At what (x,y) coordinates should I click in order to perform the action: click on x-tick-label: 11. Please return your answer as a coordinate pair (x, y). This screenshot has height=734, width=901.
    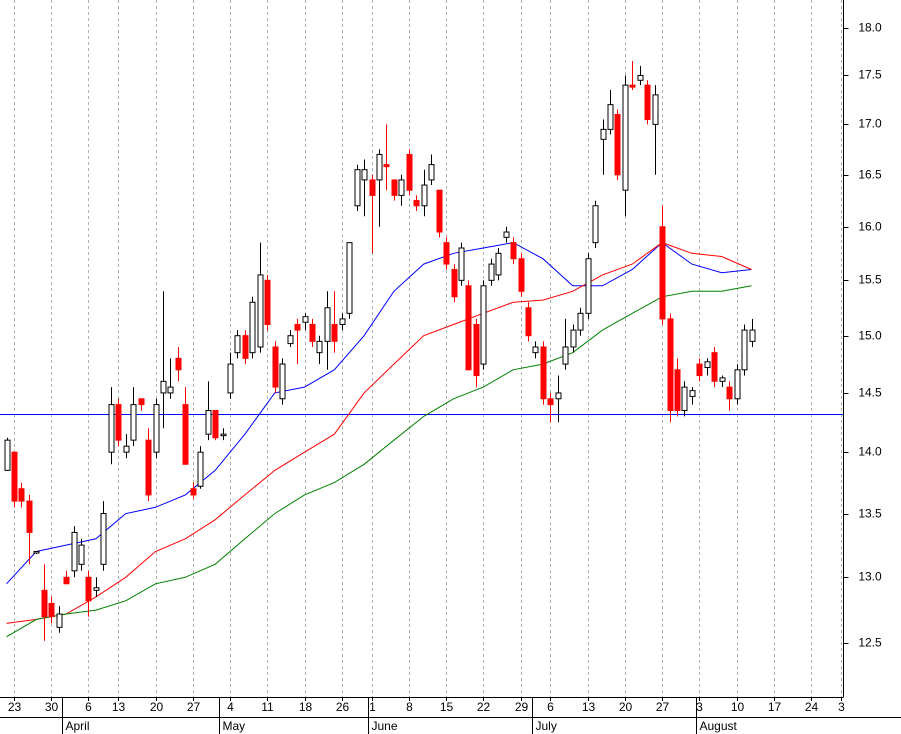
    Looking at the image, I should click on (267, 707).